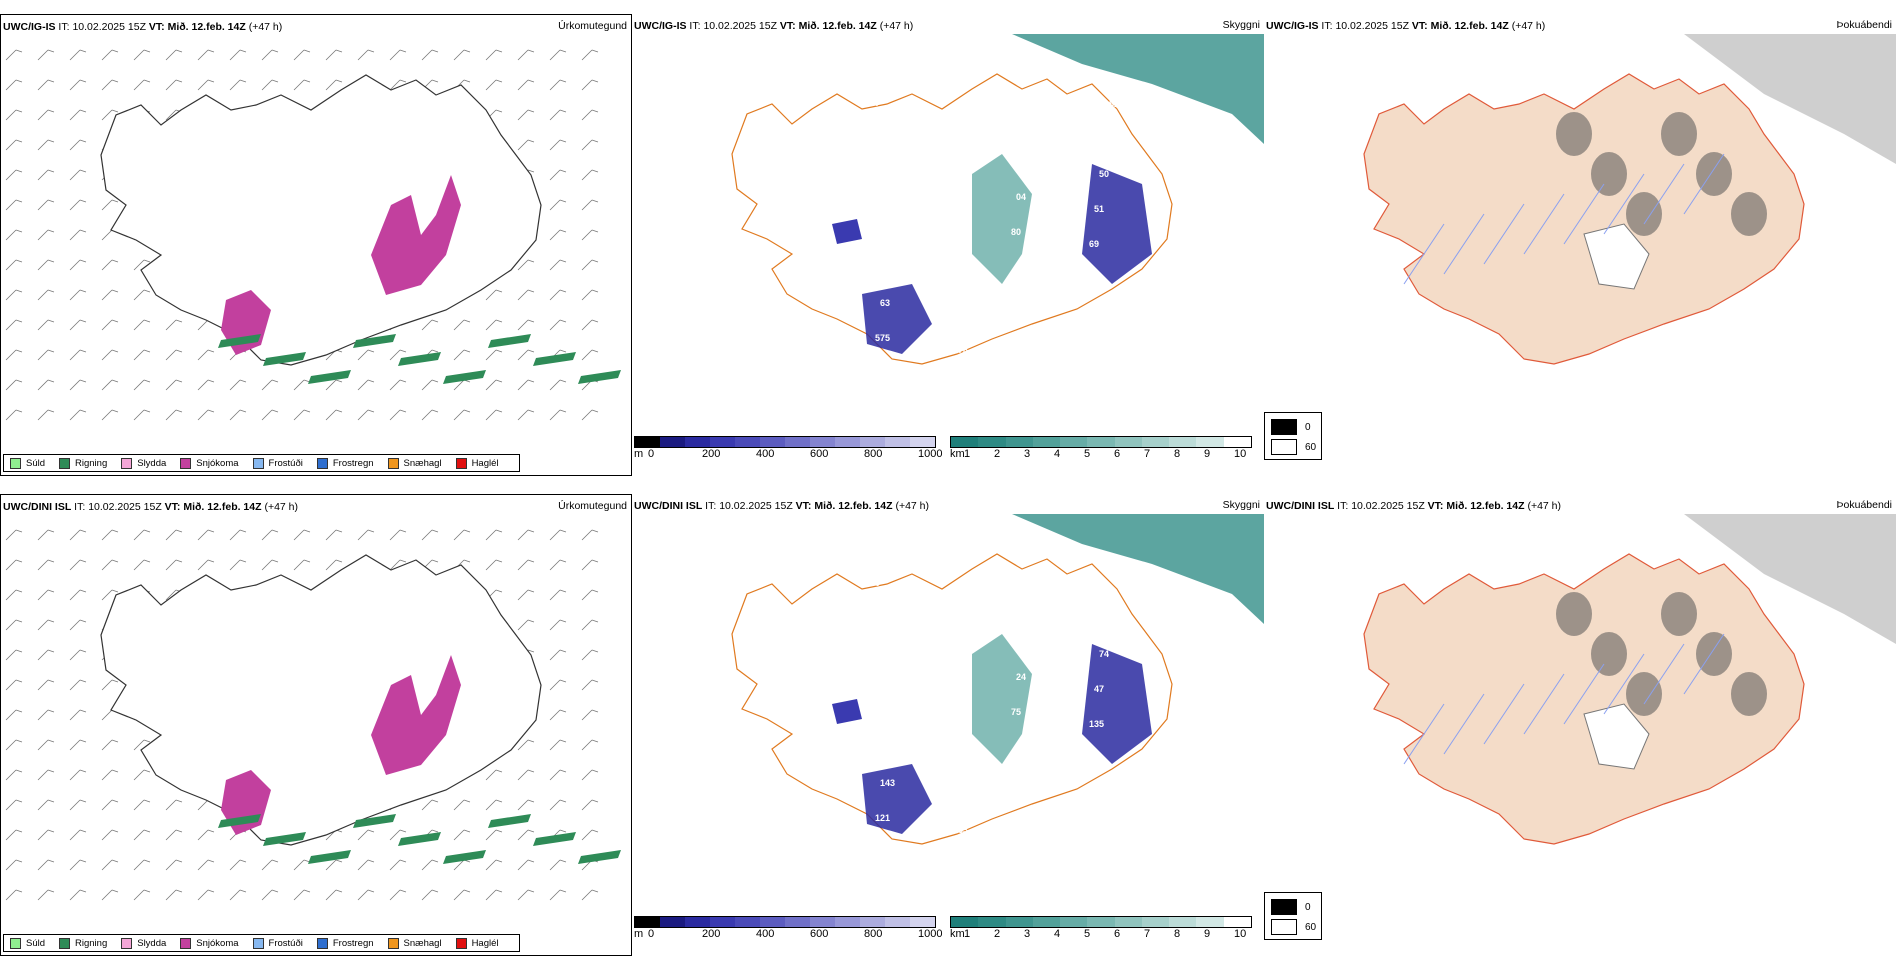  Describe the element at coordinates (960, 830) in the screenshot. I see `cloud-base-label: 163` at that location.